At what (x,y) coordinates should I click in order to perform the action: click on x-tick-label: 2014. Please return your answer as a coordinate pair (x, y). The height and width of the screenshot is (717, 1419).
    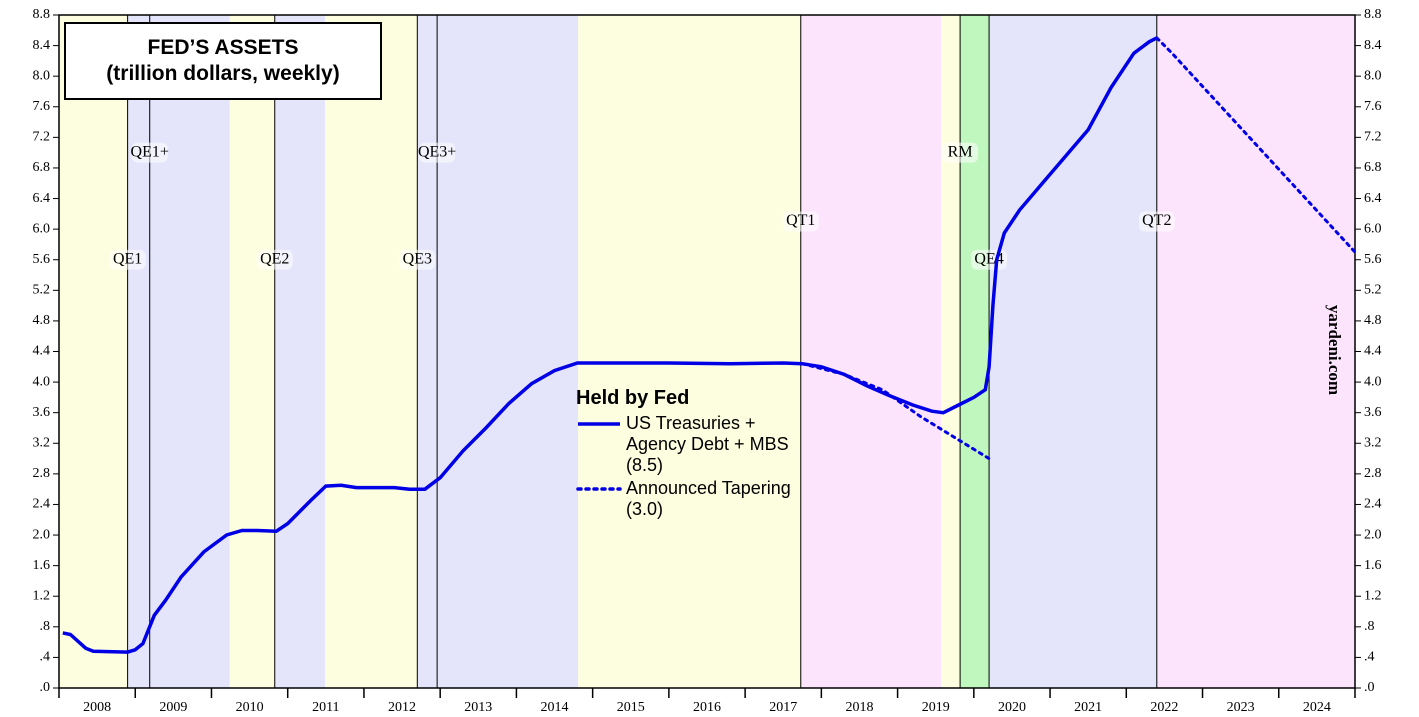
    Looking at the image, I should click on (555, 707).